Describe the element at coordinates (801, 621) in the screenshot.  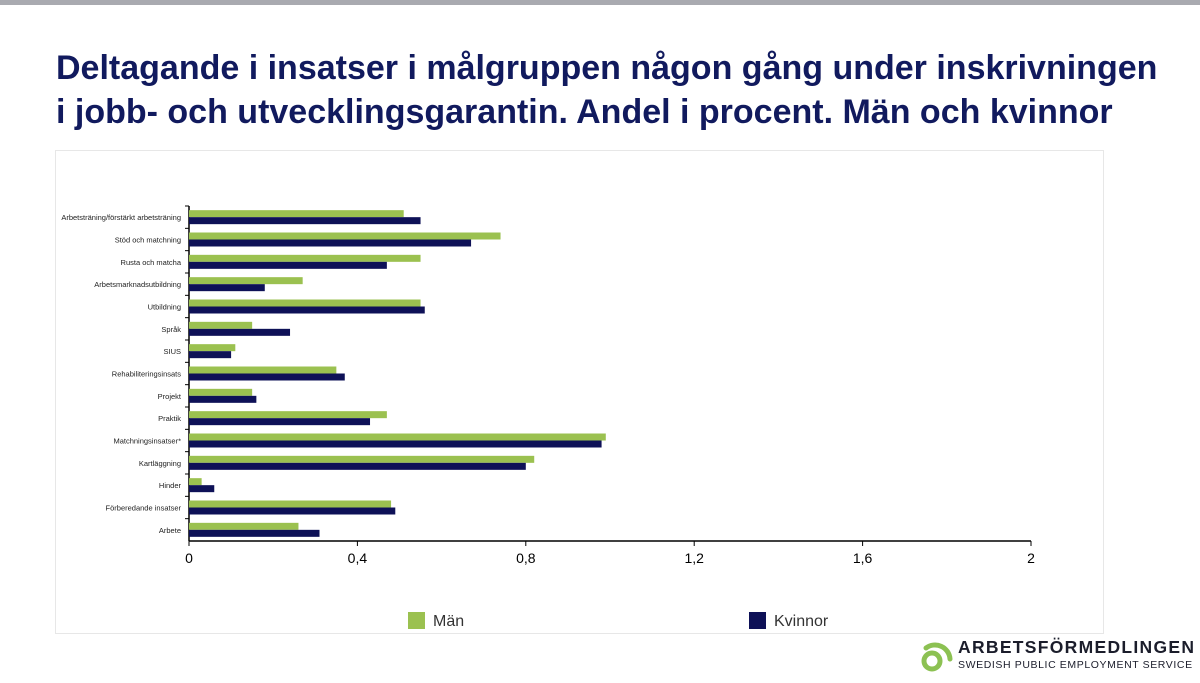
I see `legend-label: Kvinnor` at that location.